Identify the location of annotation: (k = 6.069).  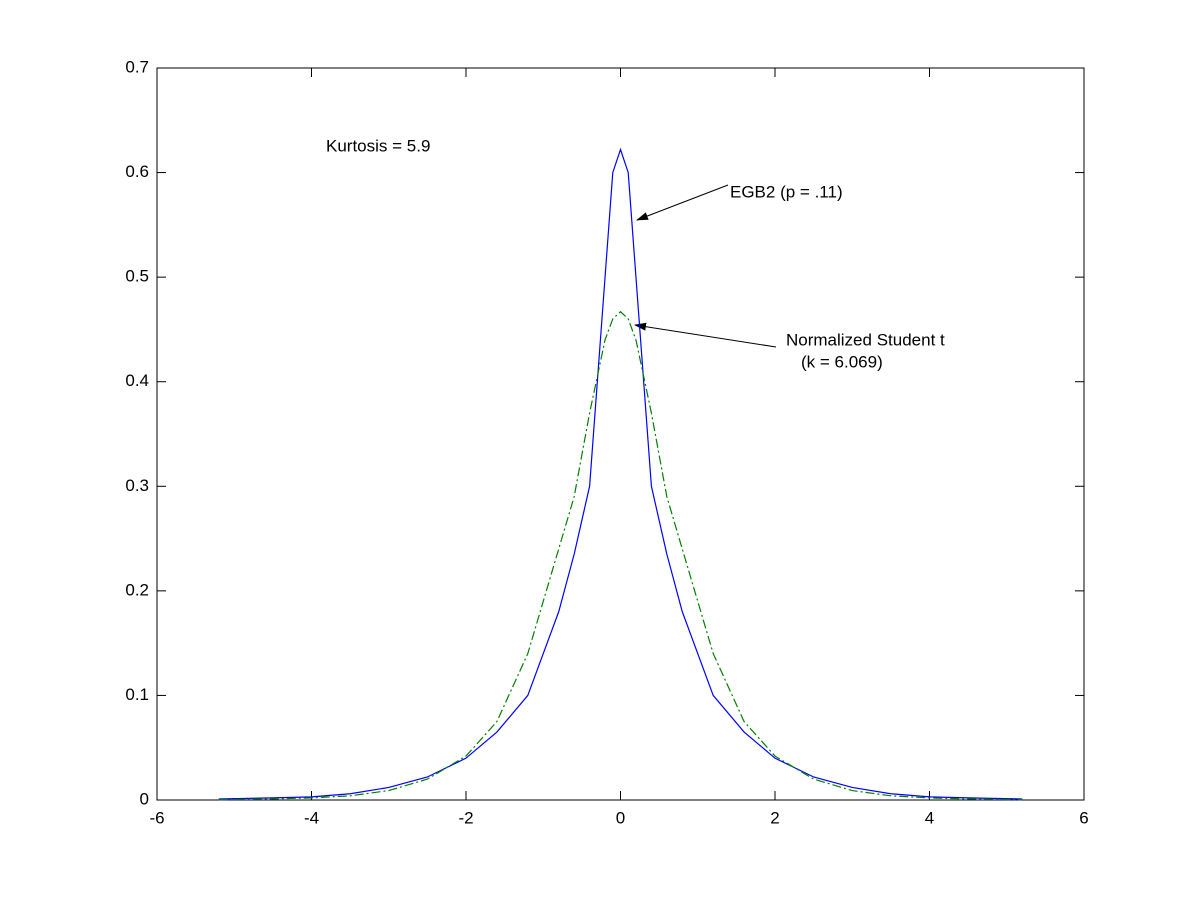
(842, 361).